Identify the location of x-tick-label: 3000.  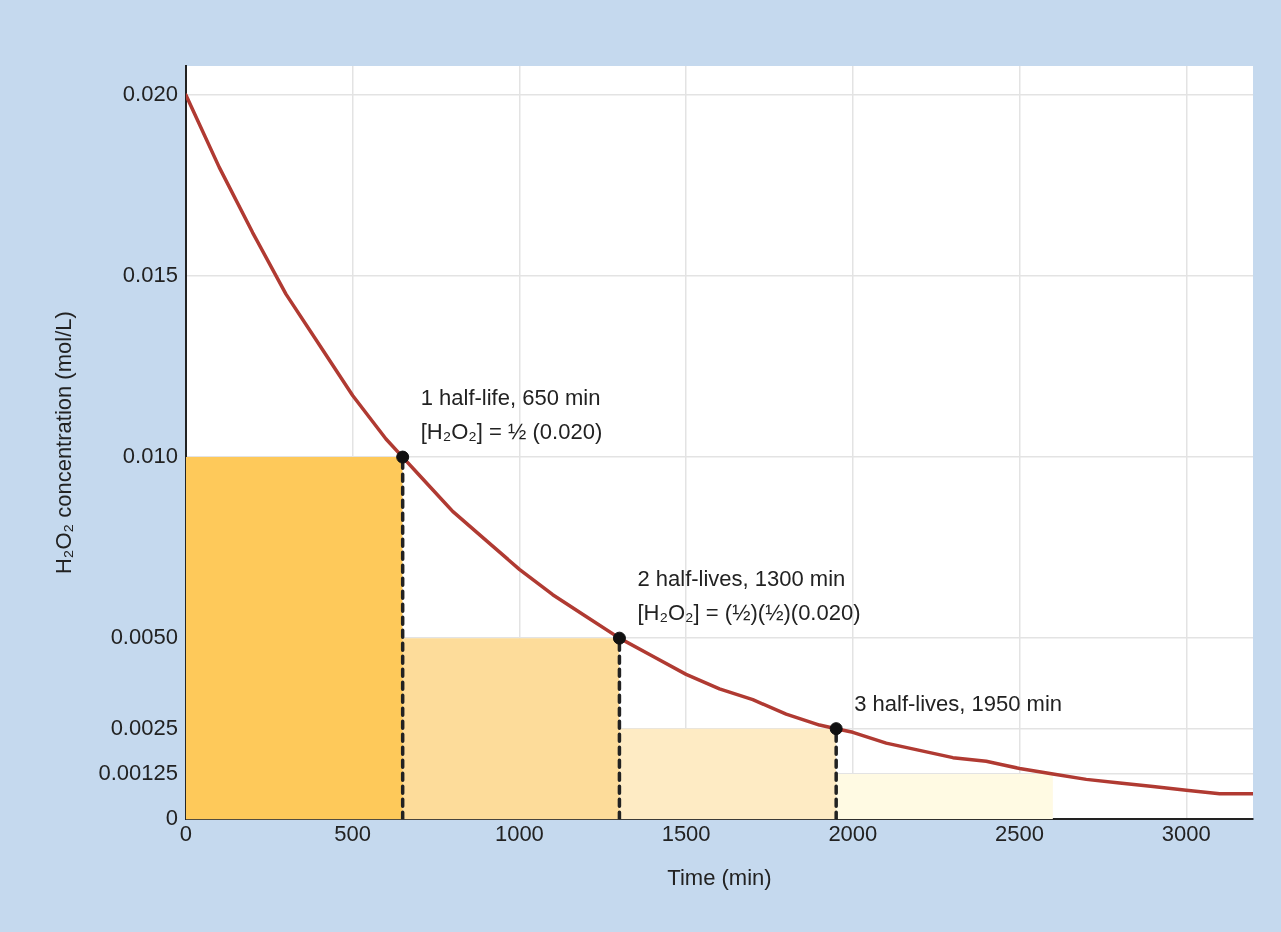
(1186, 834).